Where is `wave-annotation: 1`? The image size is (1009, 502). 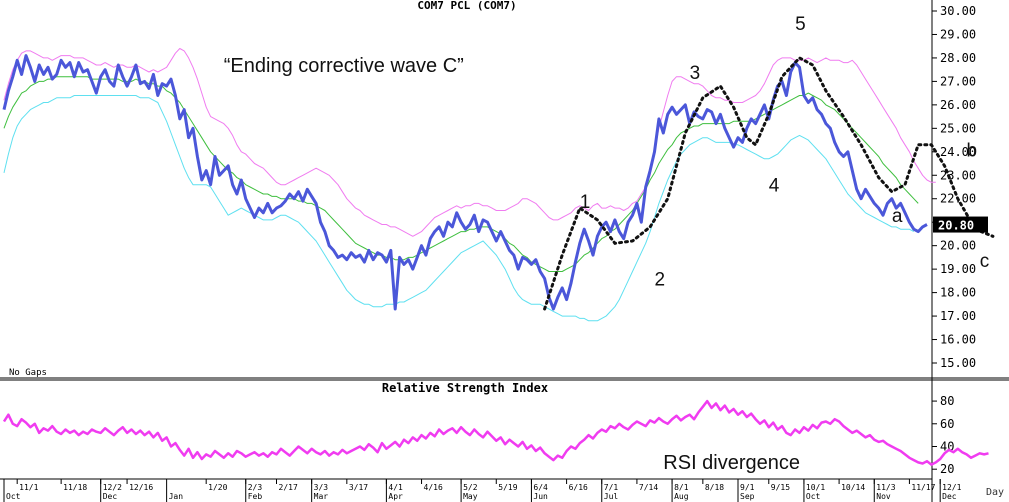
wave-annotation: 1 is located at coordinates (585, 202).